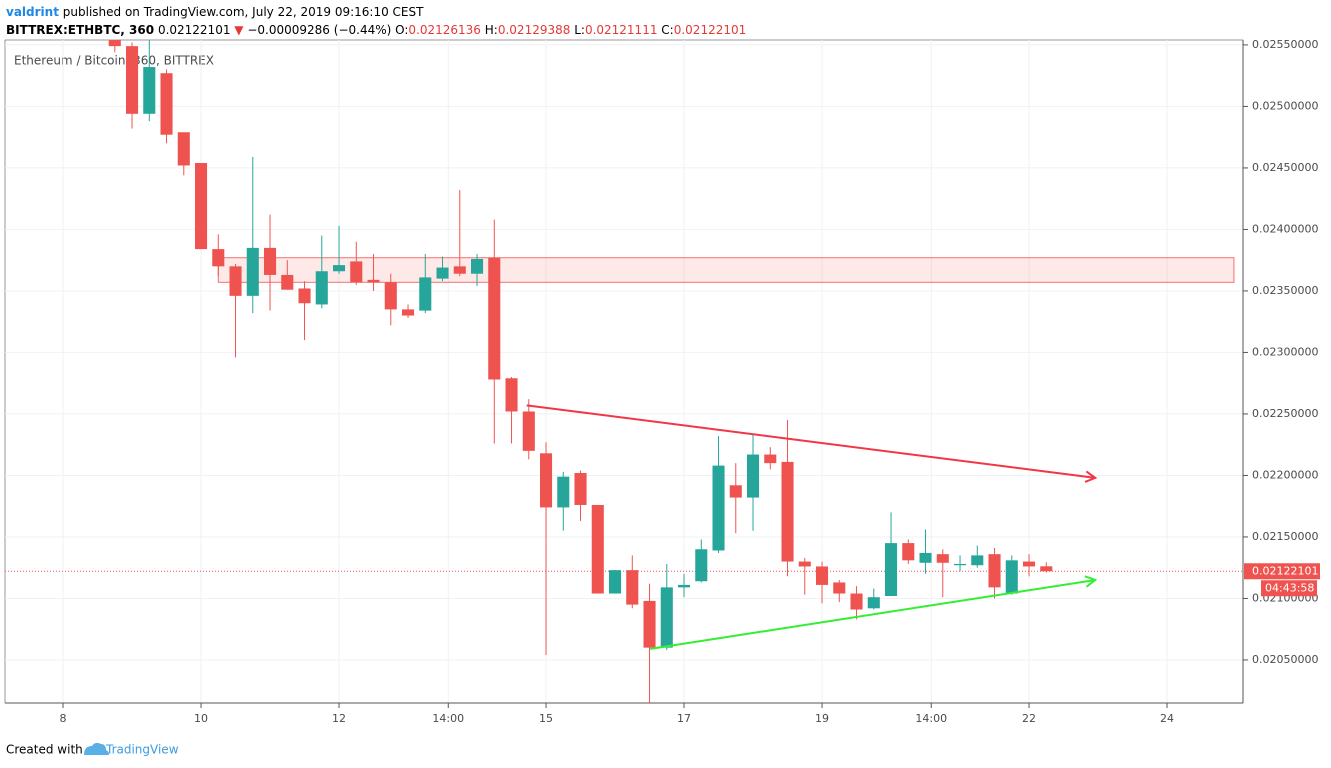  What do you see at coordinates (1285, 105) in the screenshot?
I see `y-tick-label: 0.02500000` at bounding box center [1285, 105].